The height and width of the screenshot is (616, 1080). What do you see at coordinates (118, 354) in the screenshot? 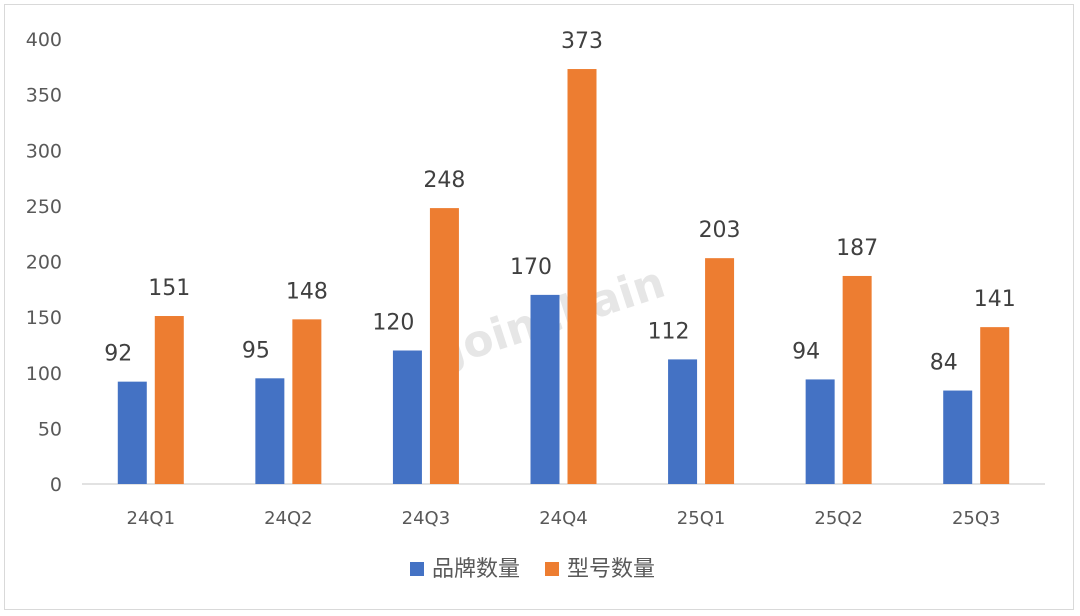
I see `data-label: 92` at bounding box center [118, 354].